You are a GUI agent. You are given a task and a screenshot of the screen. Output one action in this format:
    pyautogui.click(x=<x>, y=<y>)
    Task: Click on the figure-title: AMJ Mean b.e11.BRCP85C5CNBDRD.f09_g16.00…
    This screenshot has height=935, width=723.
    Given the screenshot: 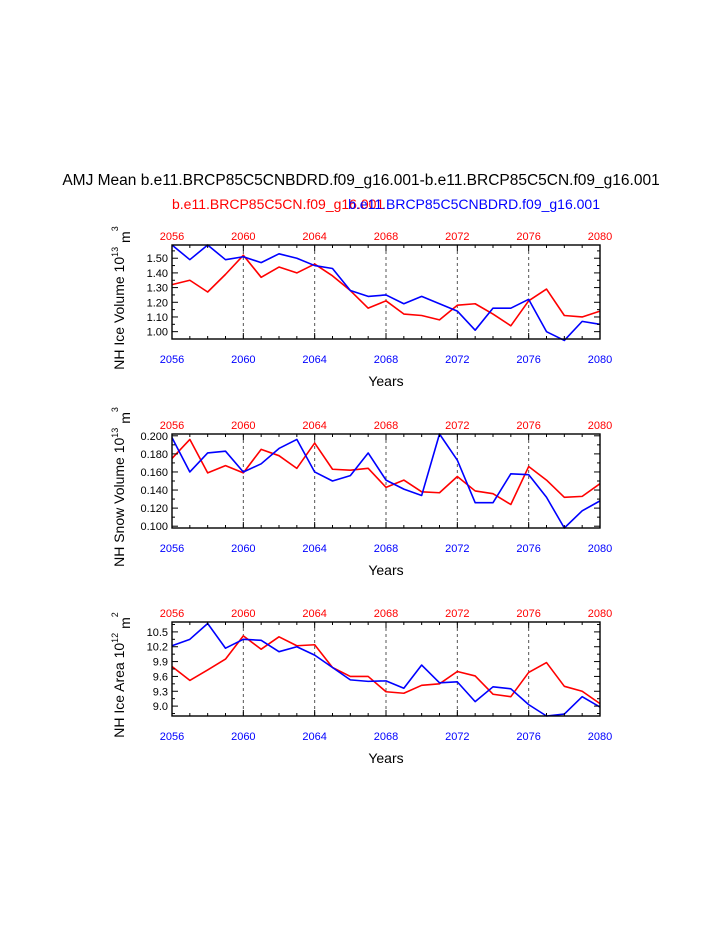 What is the action you would take?
    pyautogui.click(x=360, y=180)
    